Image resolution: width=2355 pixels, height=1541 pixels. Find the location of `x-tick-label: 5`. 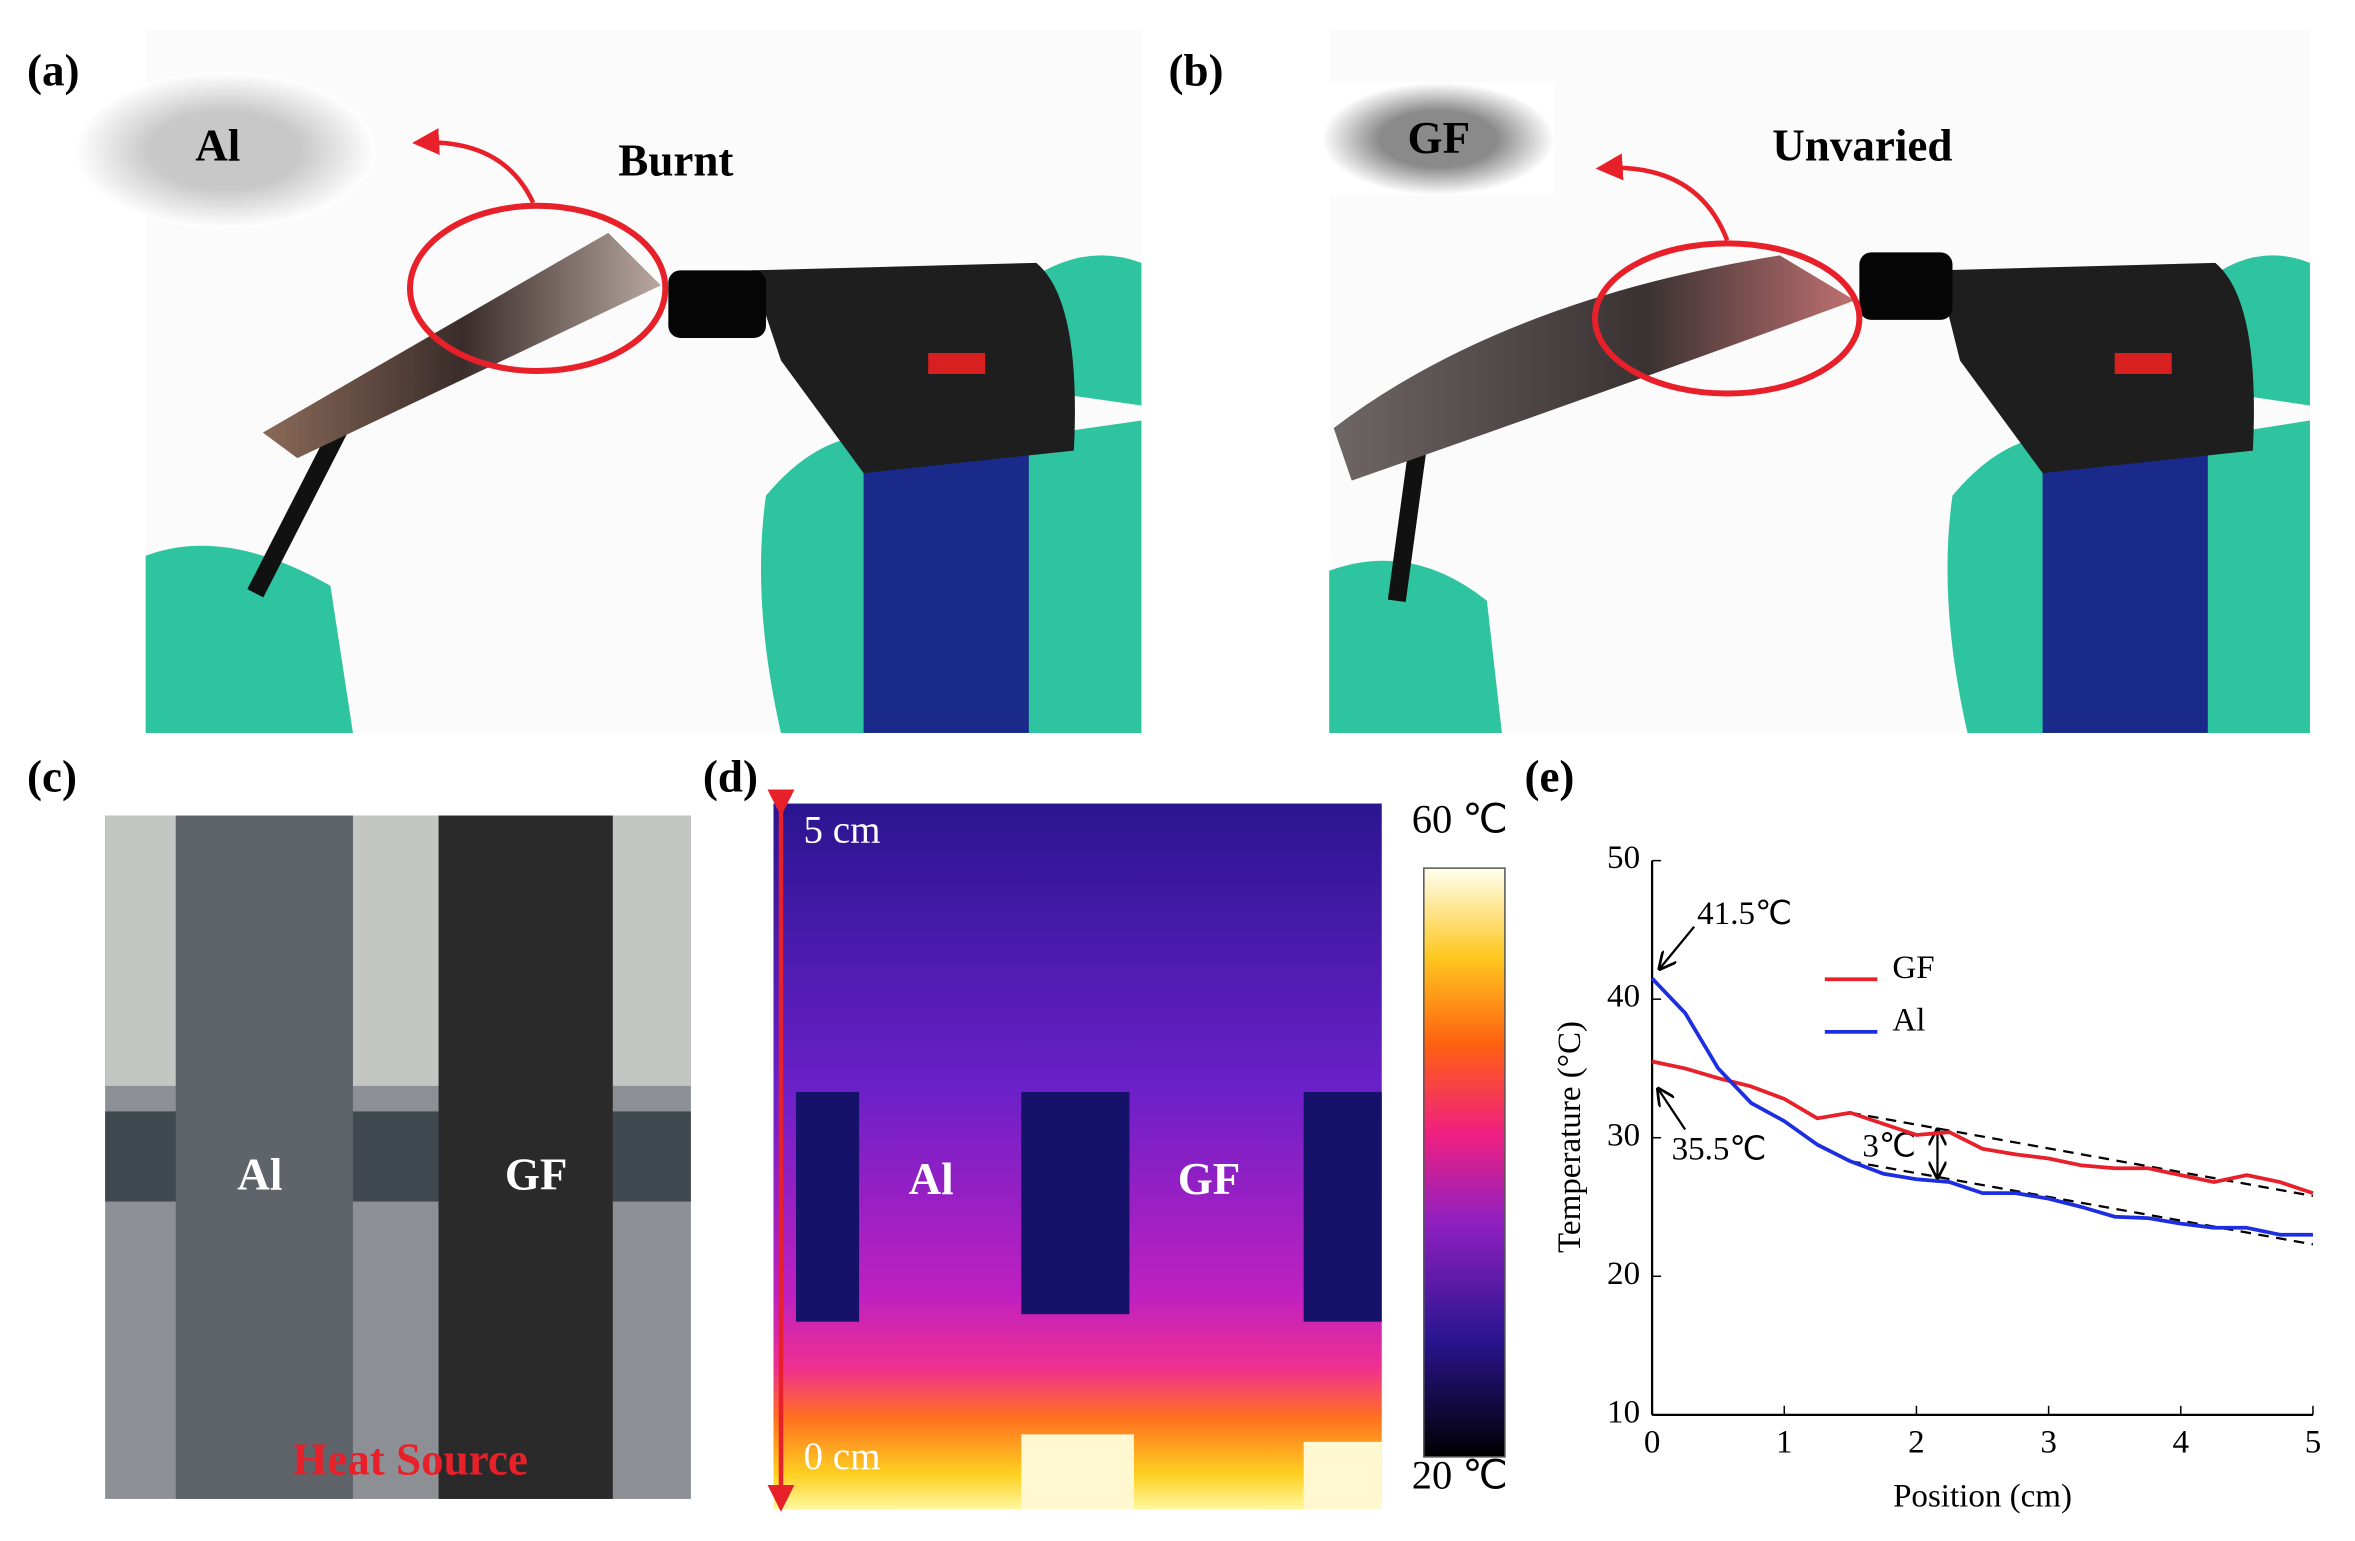

x-tick-label: 5 is located at coordinates (2313, 1442).